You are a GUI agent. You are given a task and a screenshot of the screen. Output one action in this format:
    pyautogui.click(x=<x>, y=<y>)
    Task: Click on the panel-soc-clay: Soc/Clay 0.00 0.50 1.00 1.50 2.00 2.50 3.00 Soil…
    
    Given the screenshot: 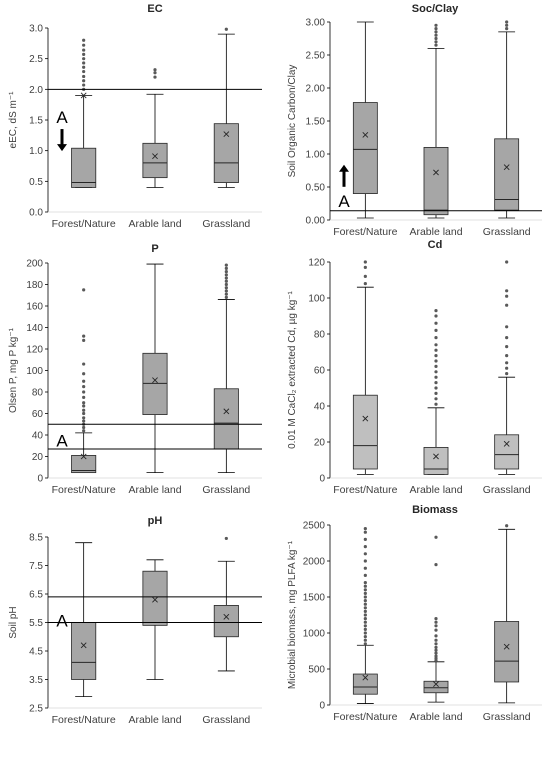 What is the action you would take?
    pyautogui.click(x=414, y=120)
    